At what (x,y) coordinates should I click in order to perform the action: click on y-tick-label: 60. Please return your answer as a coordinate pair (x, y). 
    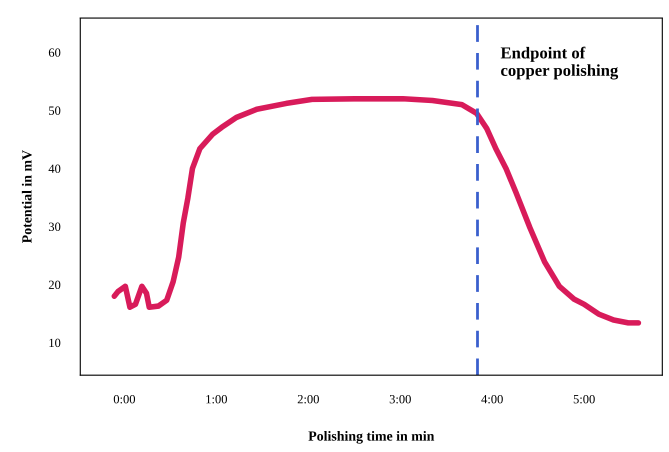
    Looking at the image, I should click on (54, 52).